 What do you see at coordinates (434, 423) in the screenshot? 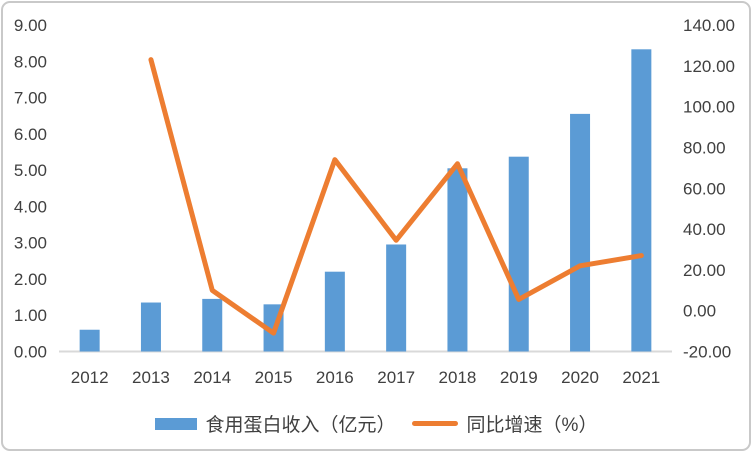
I see `legend-line-swatch-icon` at bounding box center [434, 423].